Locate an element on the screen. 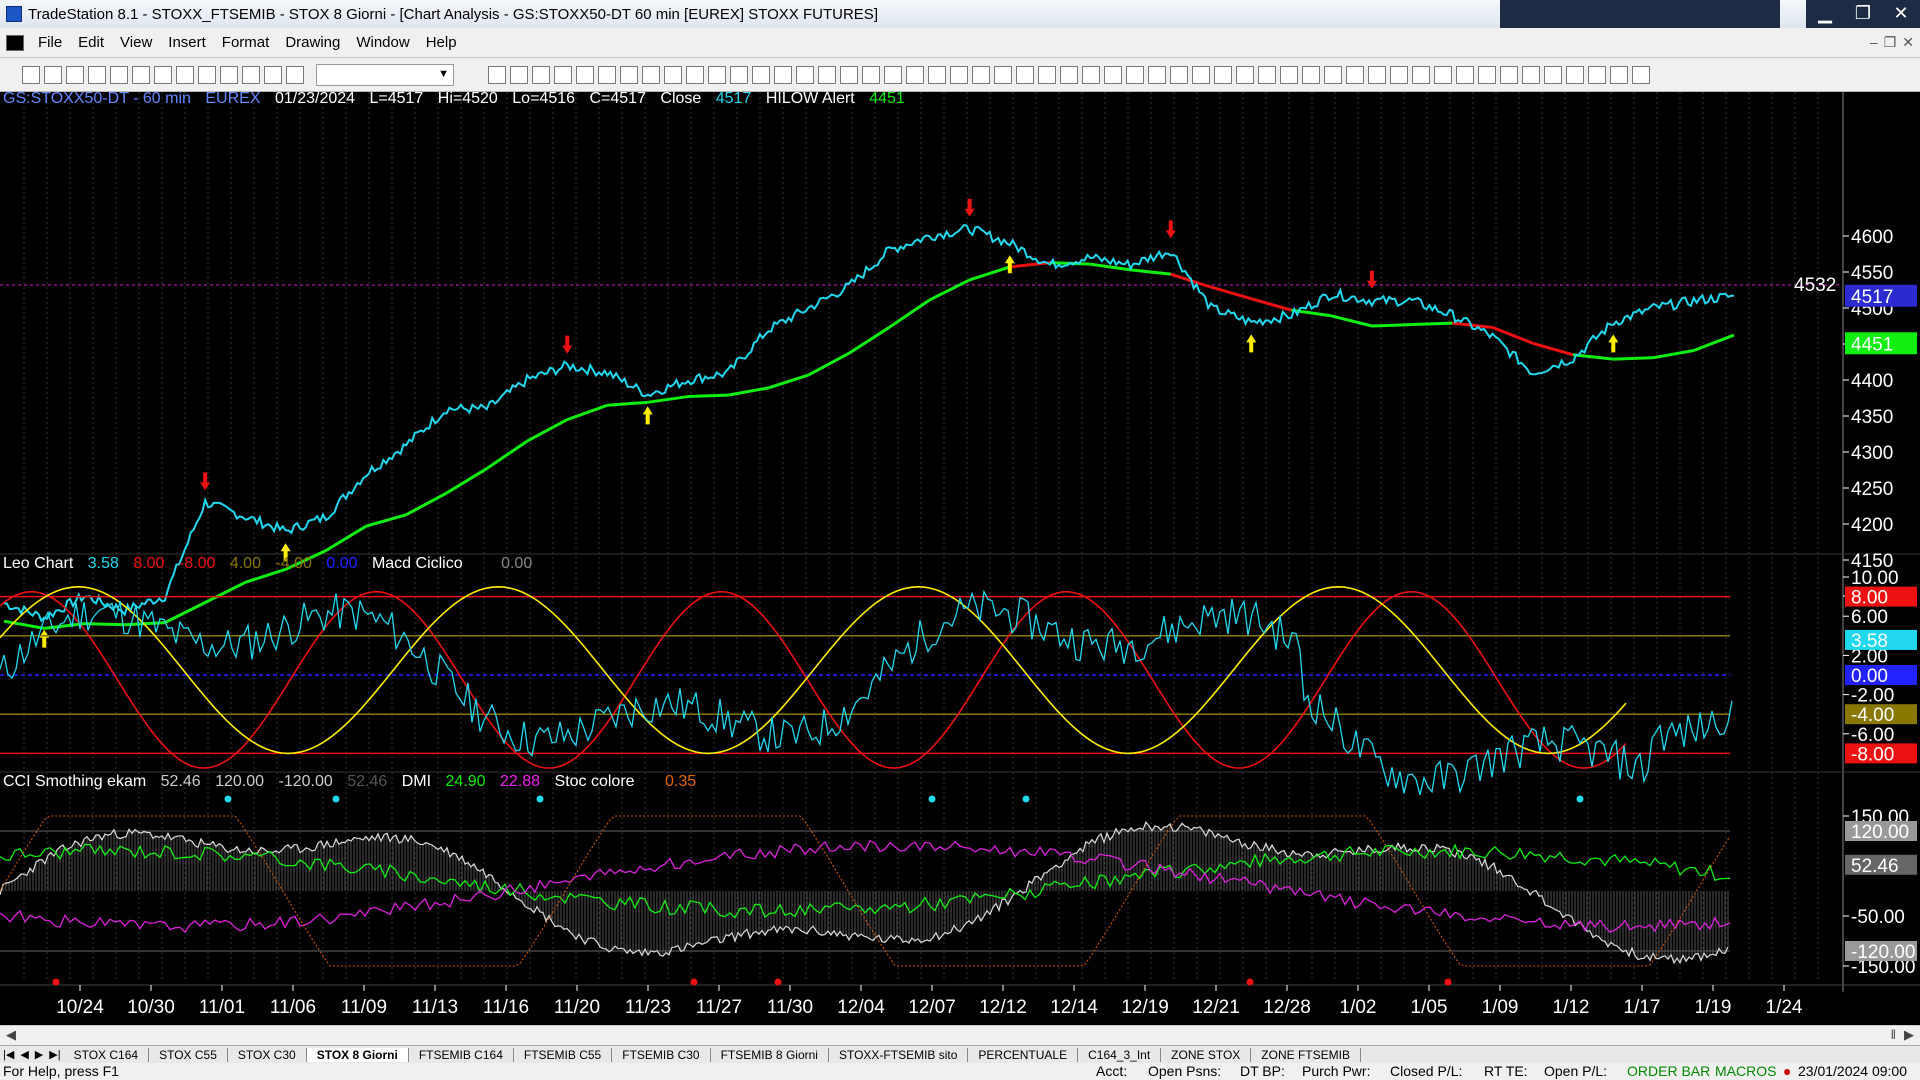  menu-insert: Insert is located at coordinates (187, 42).